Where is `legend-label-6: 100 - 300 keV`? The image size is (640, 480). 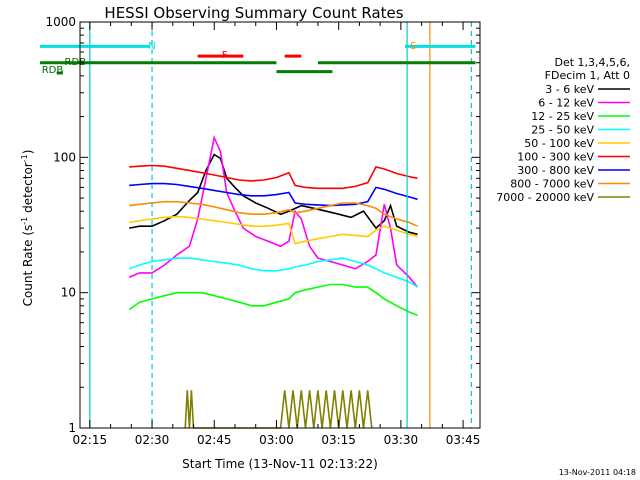
legend-label-6: 100 - 300 keV is located at coordinates (555, 157).